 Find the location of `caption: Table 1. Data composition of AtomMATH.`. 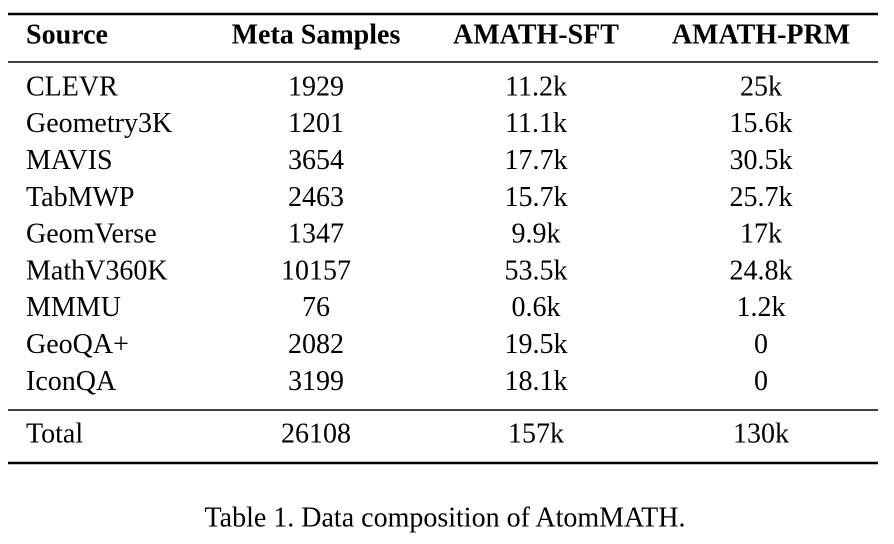

caption: Table 1. Data composition of AtomMATH. is located at coordinates (445, 517).